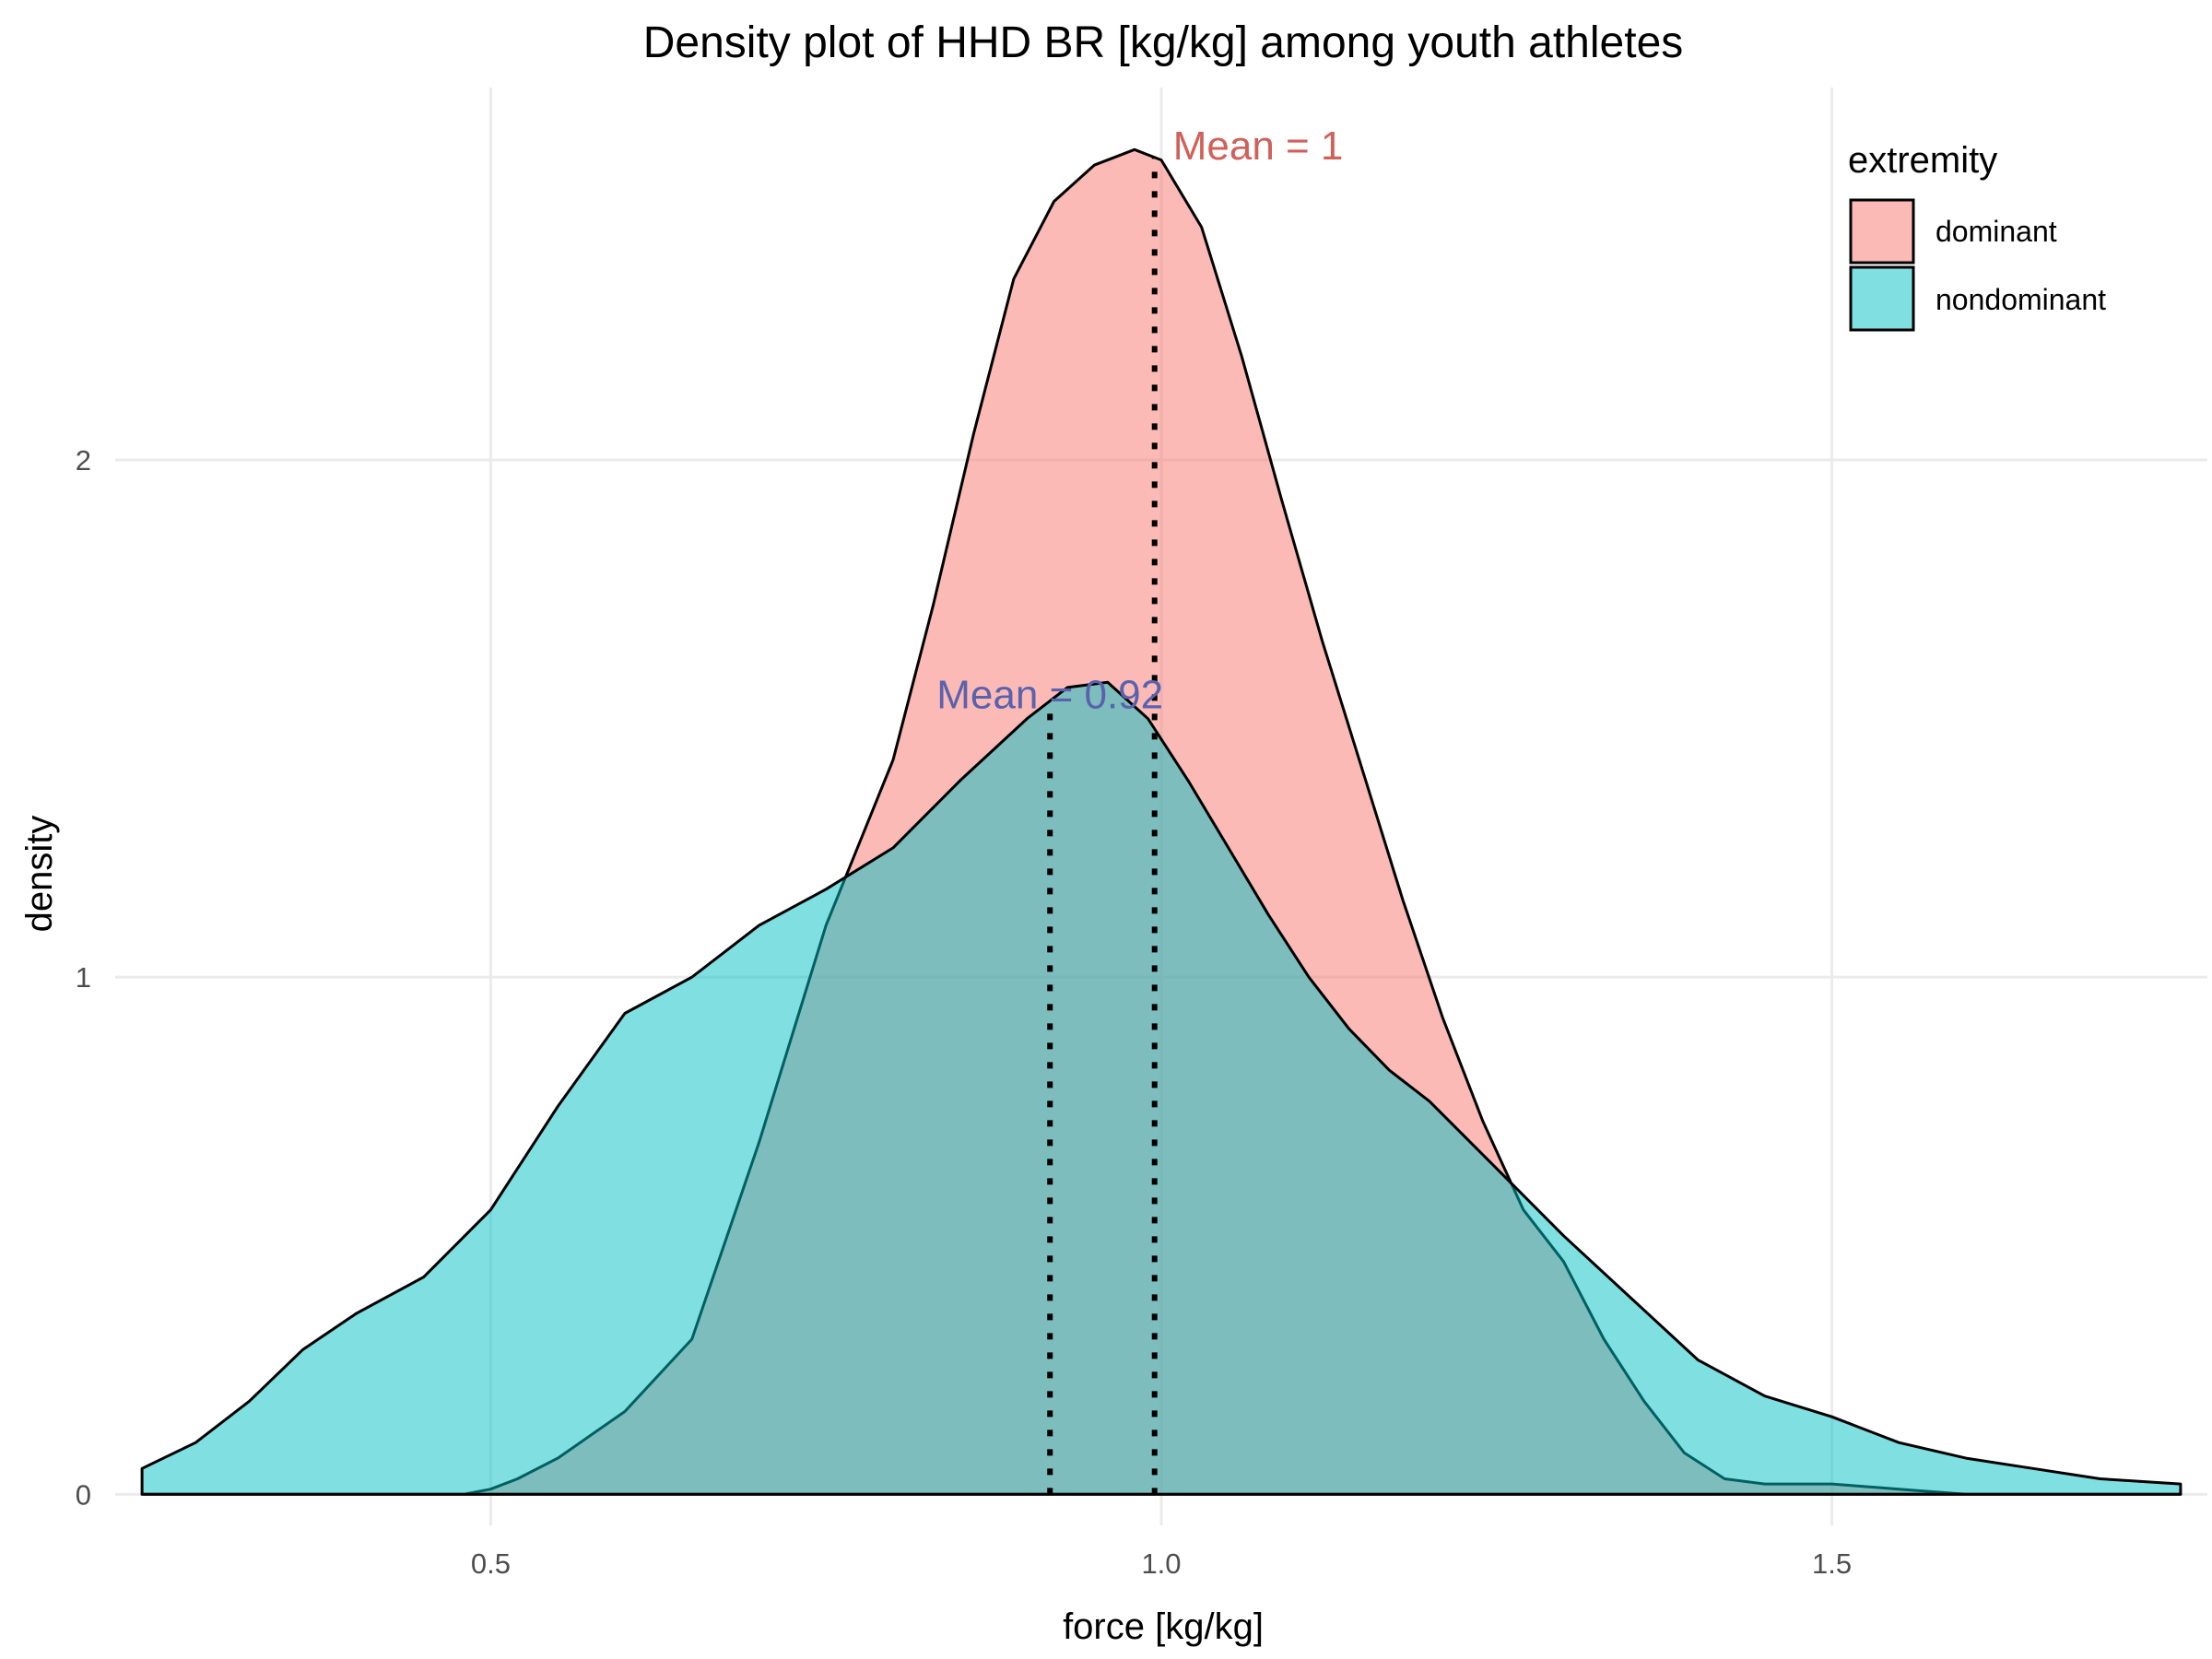 The height and width of the screenshot is (1659, 2212). I want to click on legend-key-nondominant, so click(1882, 298).